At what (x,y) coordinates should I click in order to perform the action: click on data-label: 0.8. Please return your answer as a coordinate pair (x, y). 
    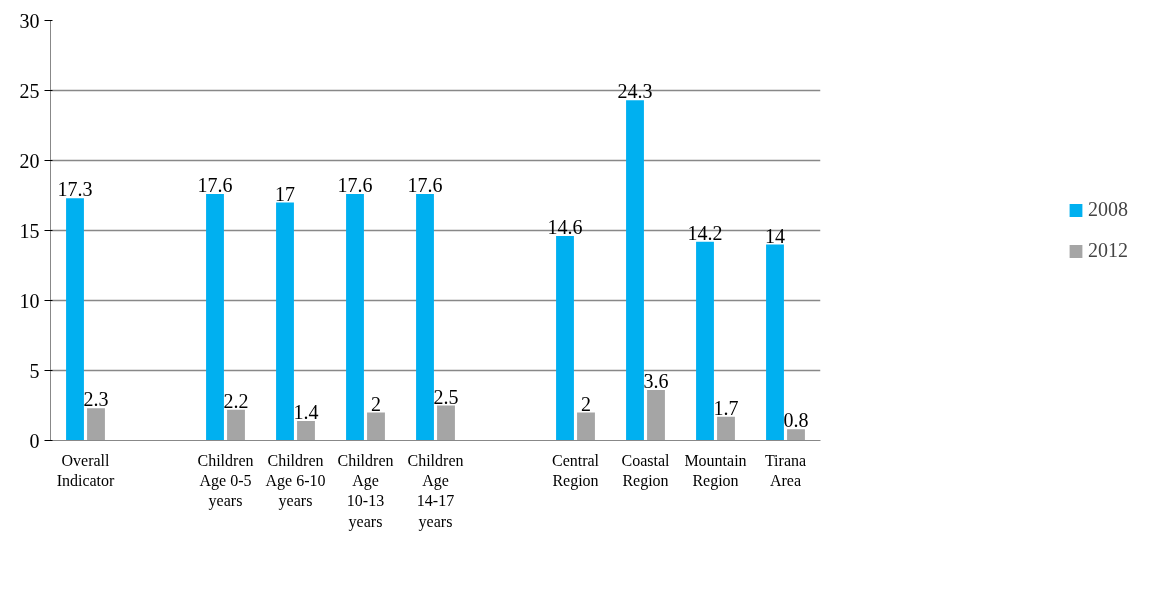
    Looking at the image, I should click on (796, 420).